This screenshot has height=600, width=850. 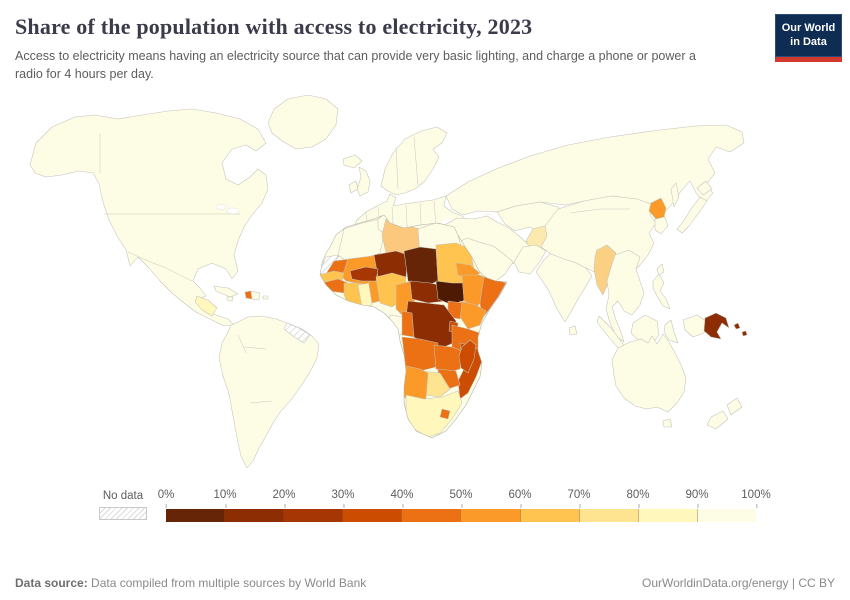 What do you see at coordinates (297, 333) in the screenshot?
I see `region-guyanas-no-data` at bounding box center [297, 333].